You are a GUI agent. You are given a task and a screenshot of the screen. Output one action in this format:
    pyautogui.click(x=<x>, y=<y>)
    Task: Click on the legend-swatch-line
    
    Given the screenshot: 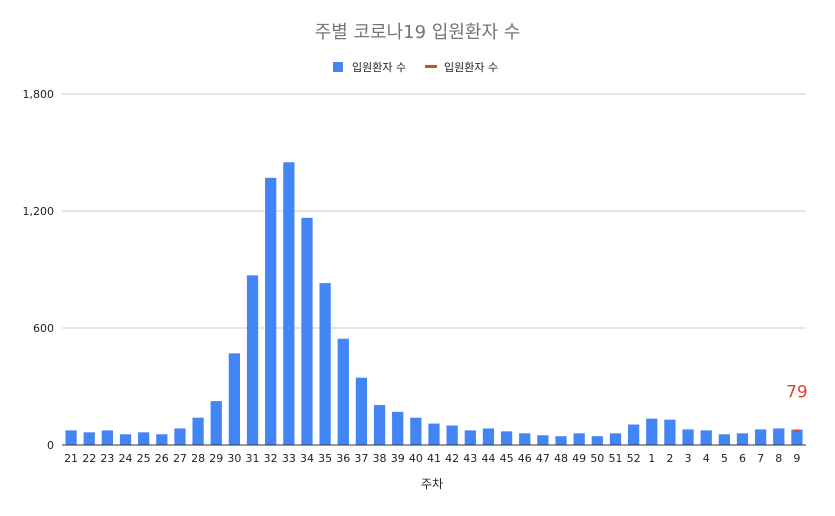 What is the action you would take?
    pyautogui.click(x=431, y=66)
    